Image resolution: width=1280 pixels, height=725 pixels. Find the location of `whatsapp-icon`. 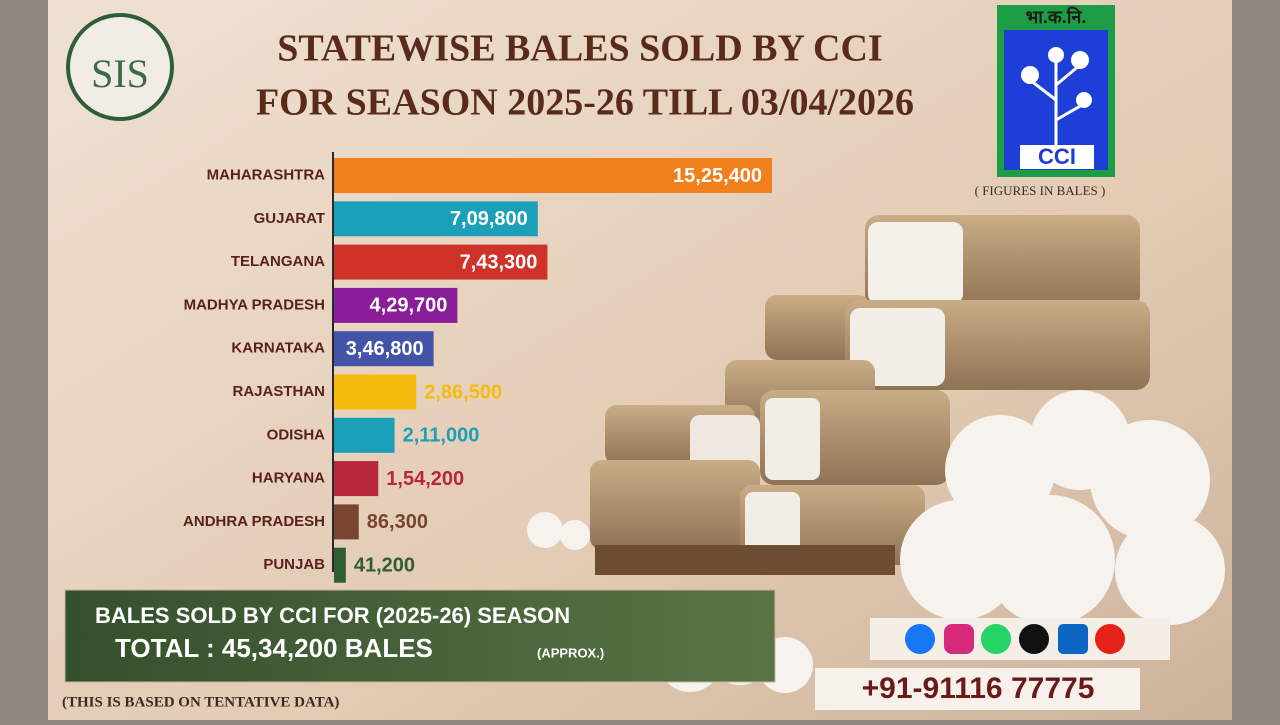

whatsapp-icon is located at coordinates (996, 639).